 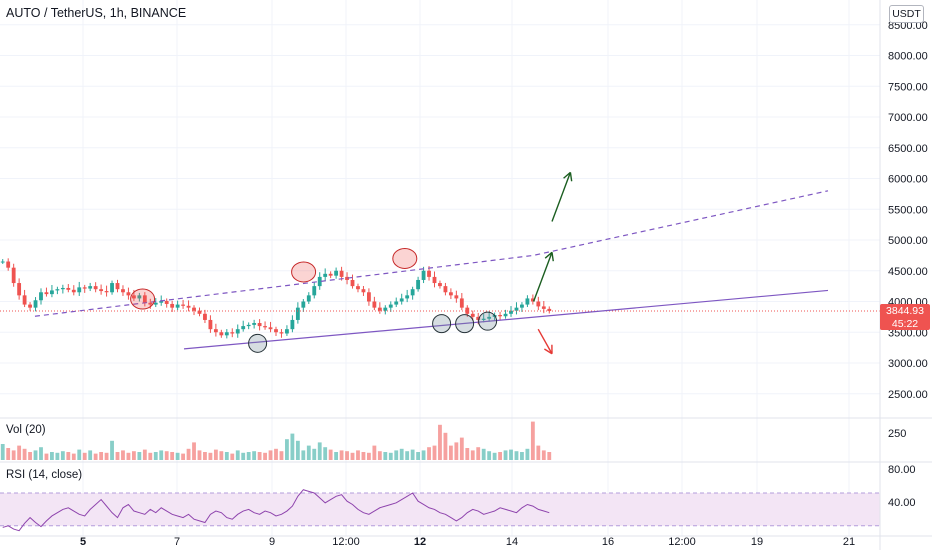 What do you see at coordinates (908, 87) in the screenshot?
I see `price-tick-label: 7500.00` at bounding box center [908, 87].